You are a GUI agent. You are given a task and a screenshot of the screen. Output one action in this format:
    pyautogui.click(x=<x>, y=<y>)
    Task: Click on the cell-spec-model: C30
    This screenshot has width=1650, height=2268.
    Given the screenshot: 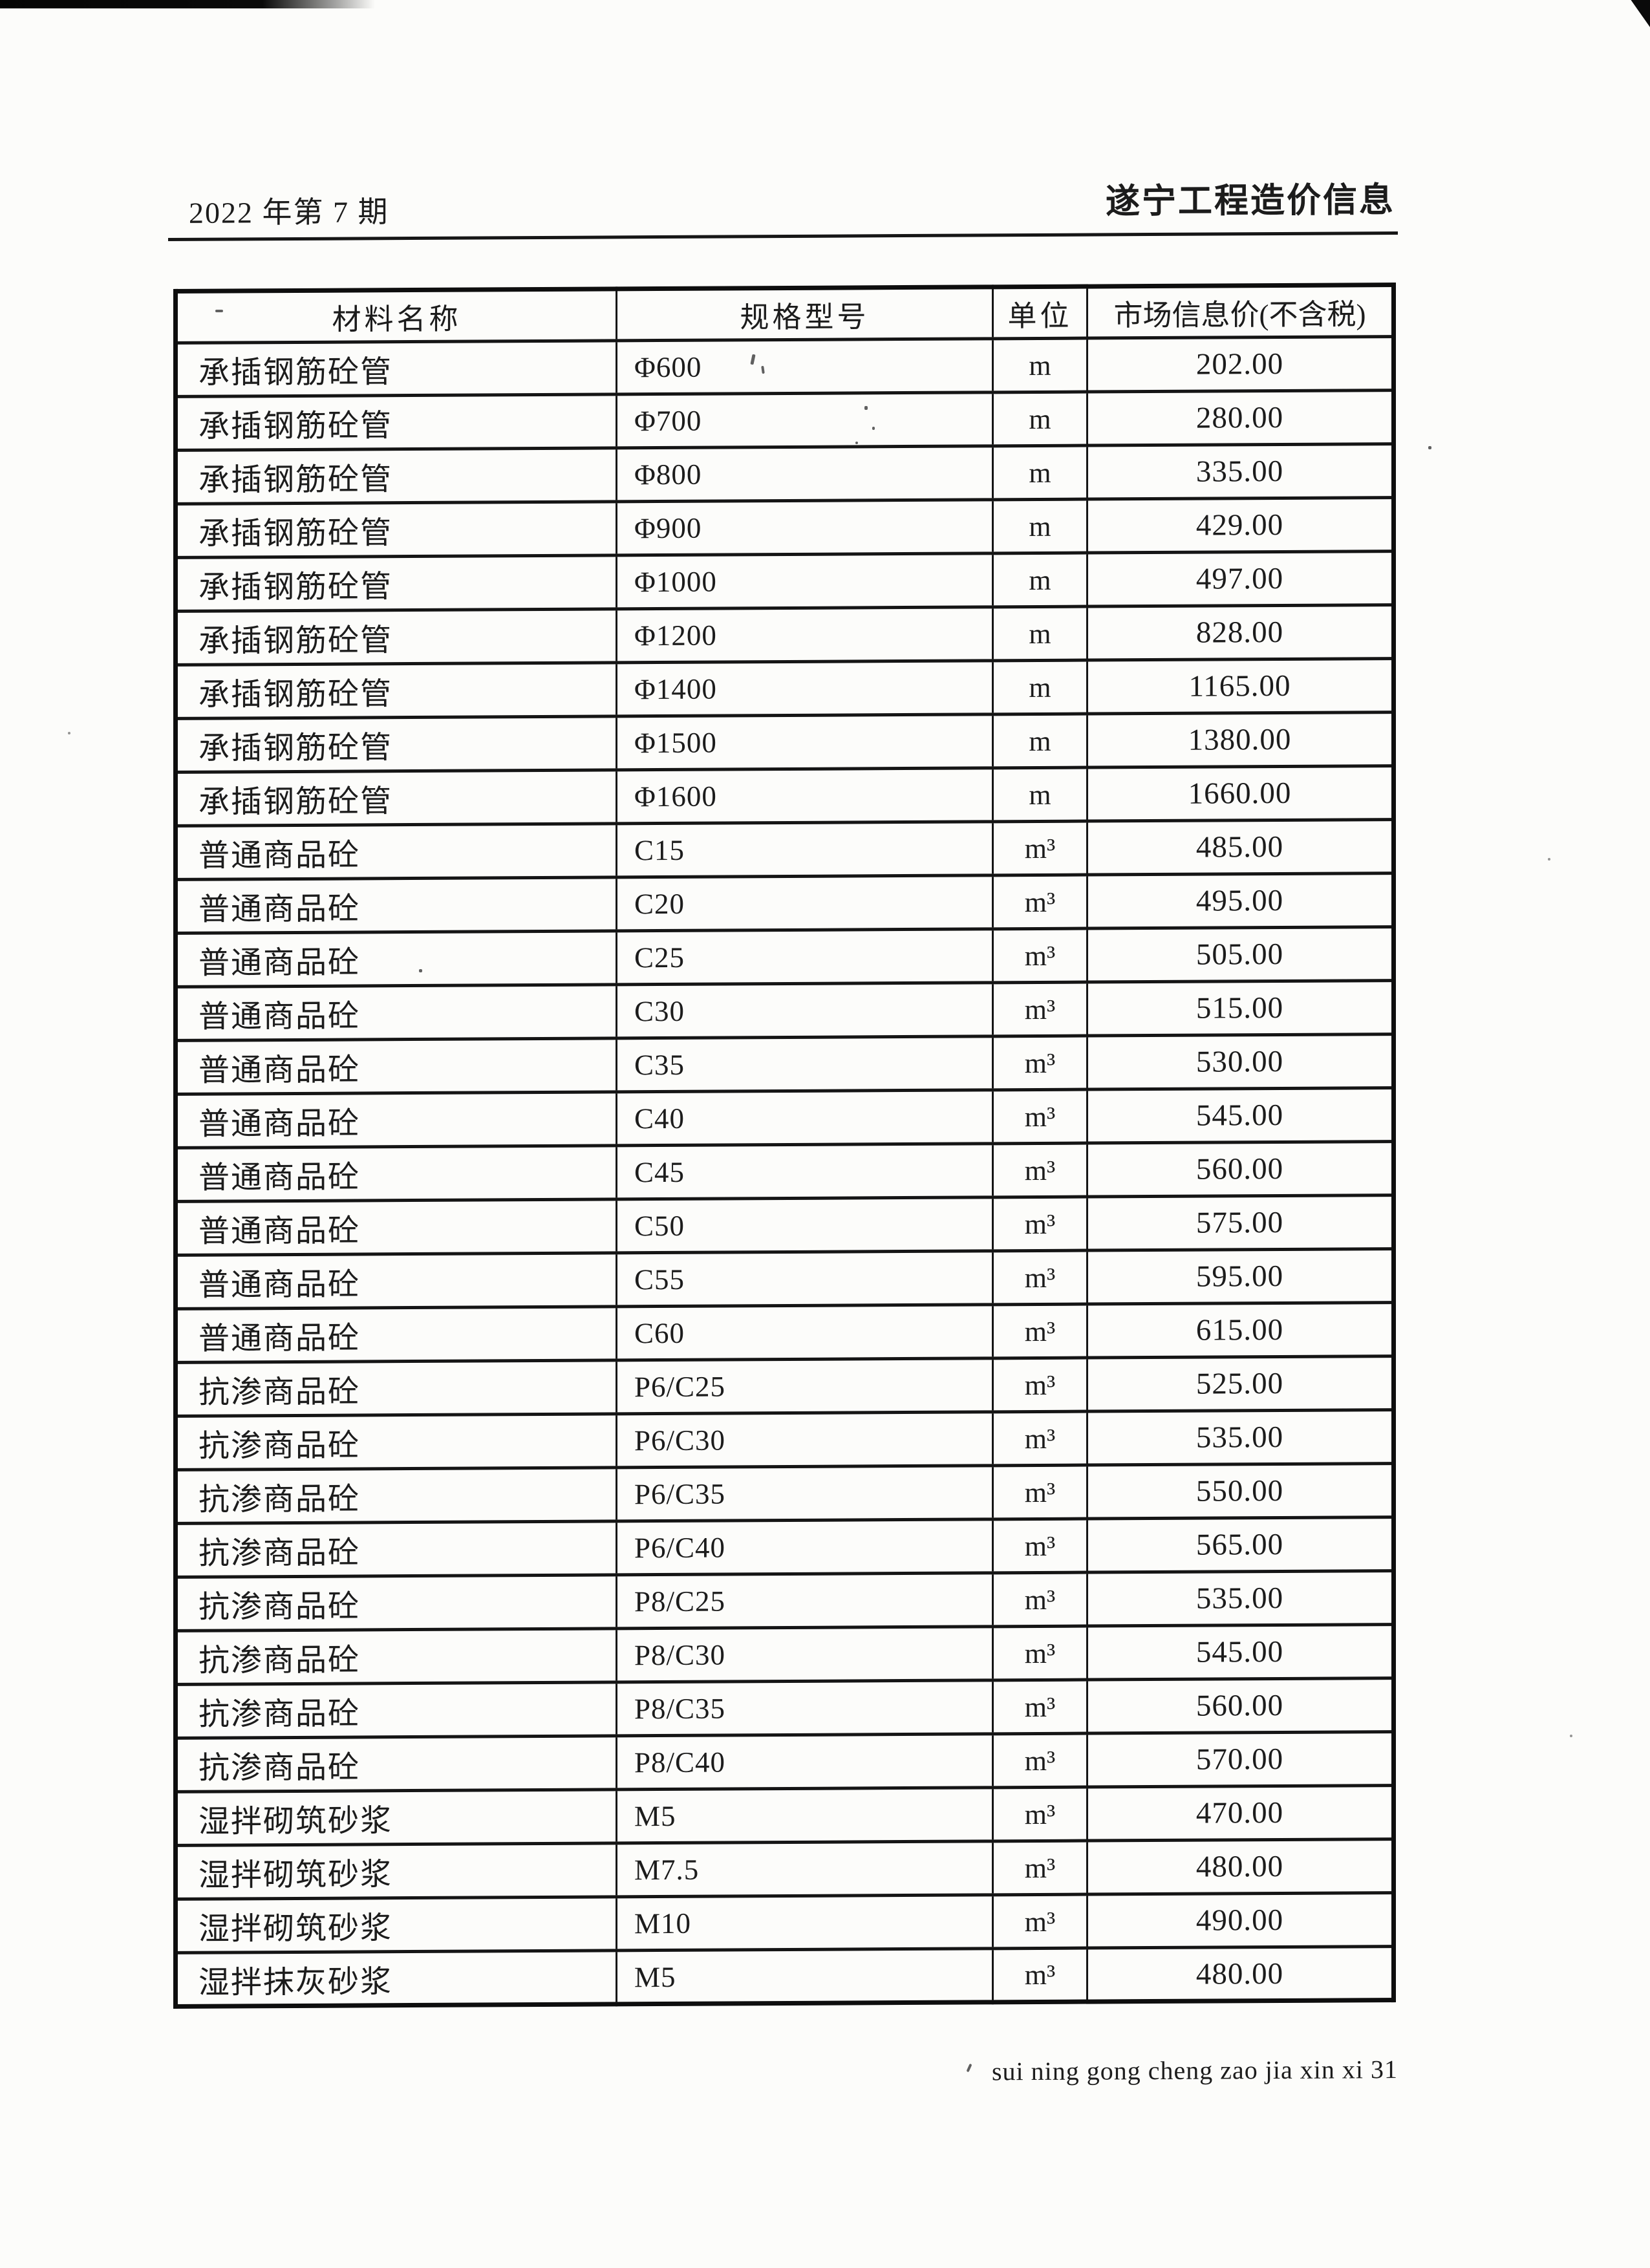 What is the action you would take?
    pyautogui.click(x=804, y=1010)
    